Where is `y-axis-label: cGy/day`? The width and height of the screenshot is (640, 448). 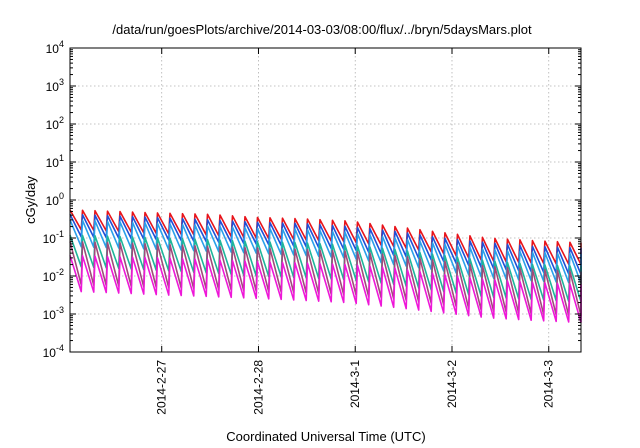
y-axis-label: cGy/day is located at coordinates (30, 200).